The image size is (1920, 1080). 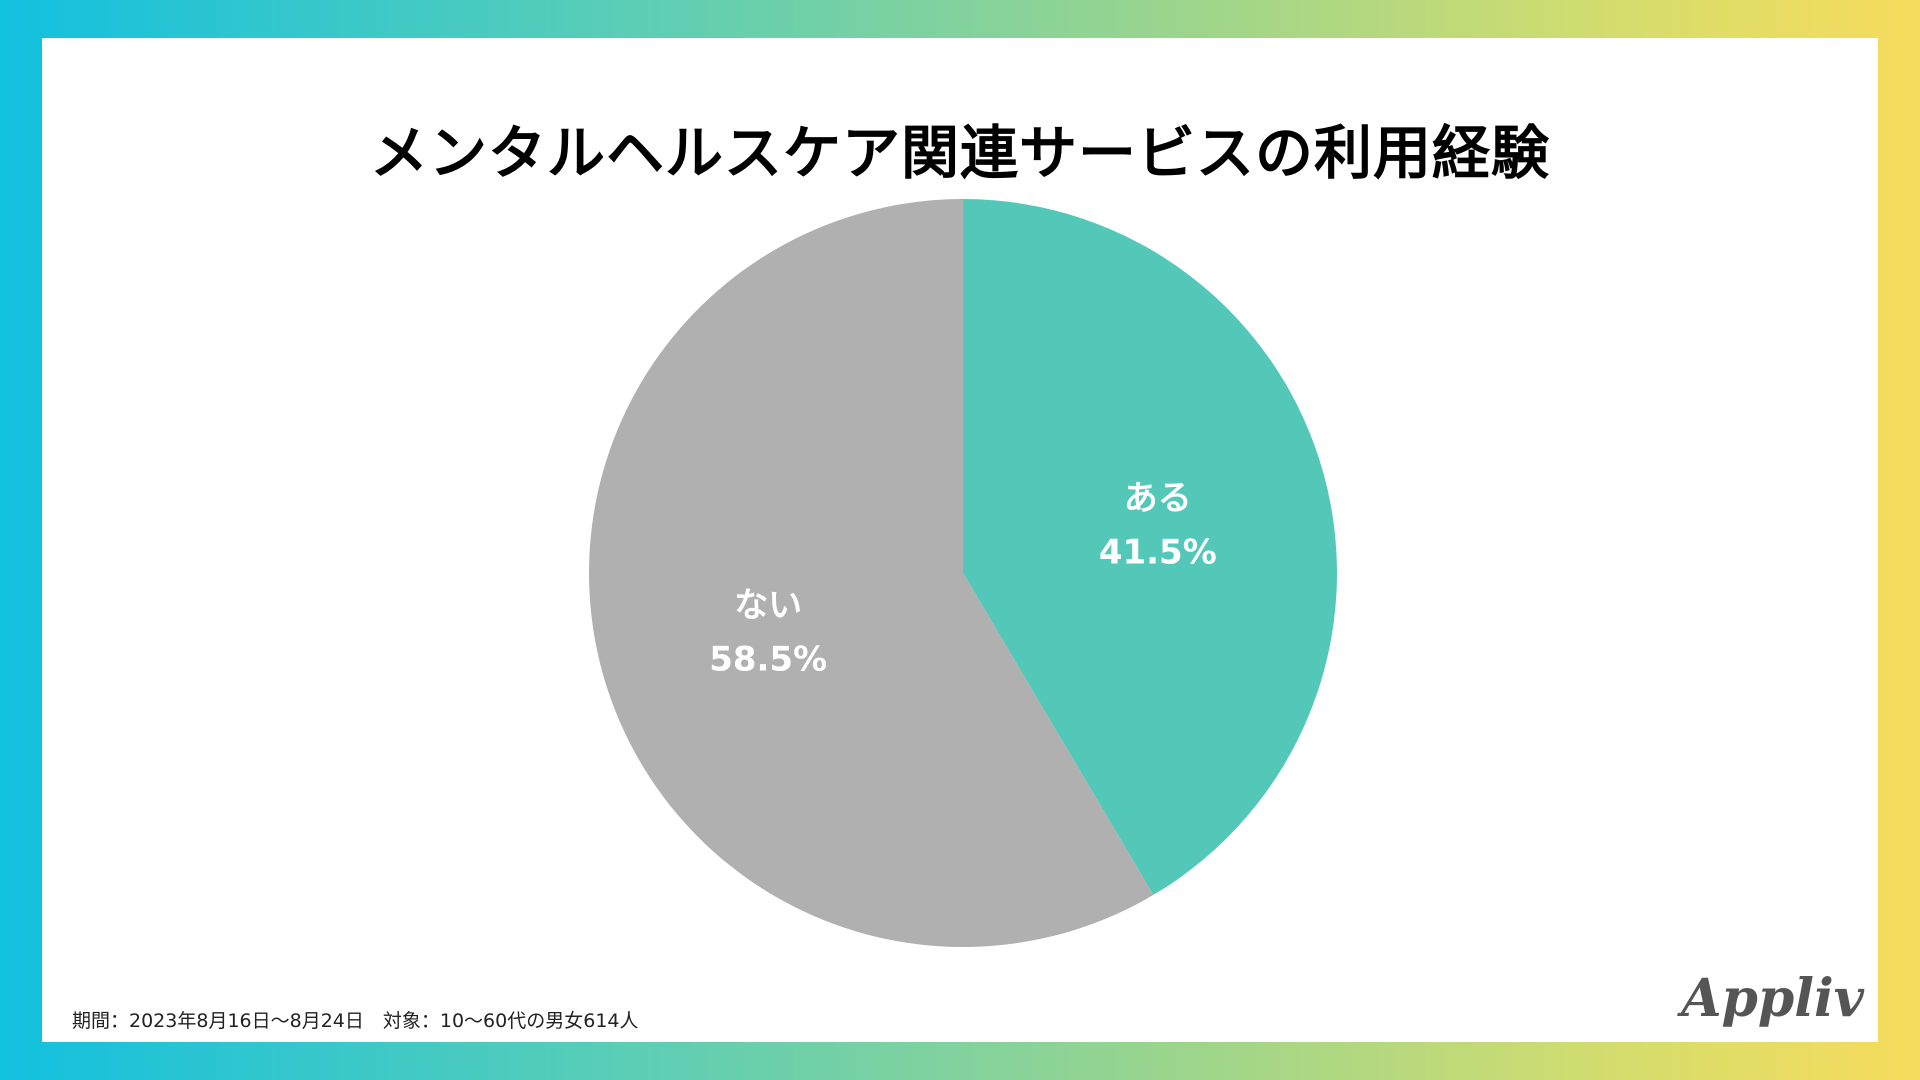 What do you see at coordinates (355, 1021) in the screenshot?
I see `survey-note: 期間：2023年8月16日～8月24日 対象：10～60代の男女614人` at bounding box center [355, 1021].